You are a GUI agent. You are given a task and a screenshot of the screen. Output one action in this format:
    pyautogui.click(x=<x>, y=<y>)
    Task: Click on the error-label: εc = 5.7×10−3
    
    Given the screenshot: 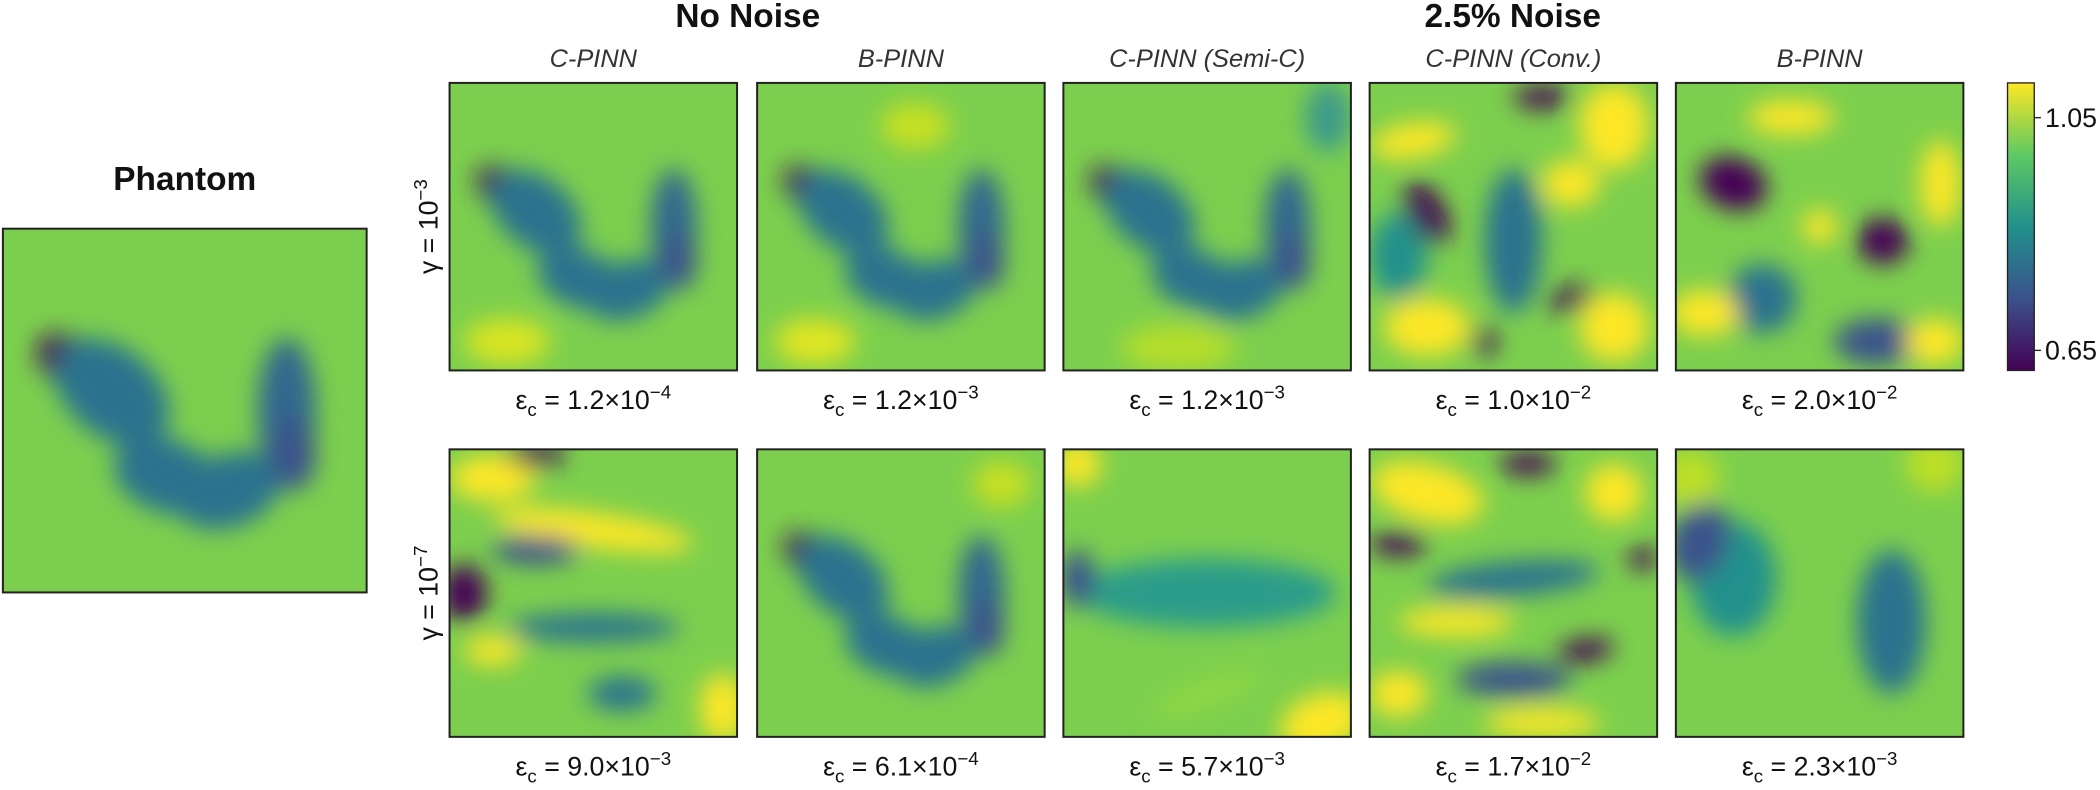 What is the action you would take?
    pyautogui.click(x=1207, y=766)
    